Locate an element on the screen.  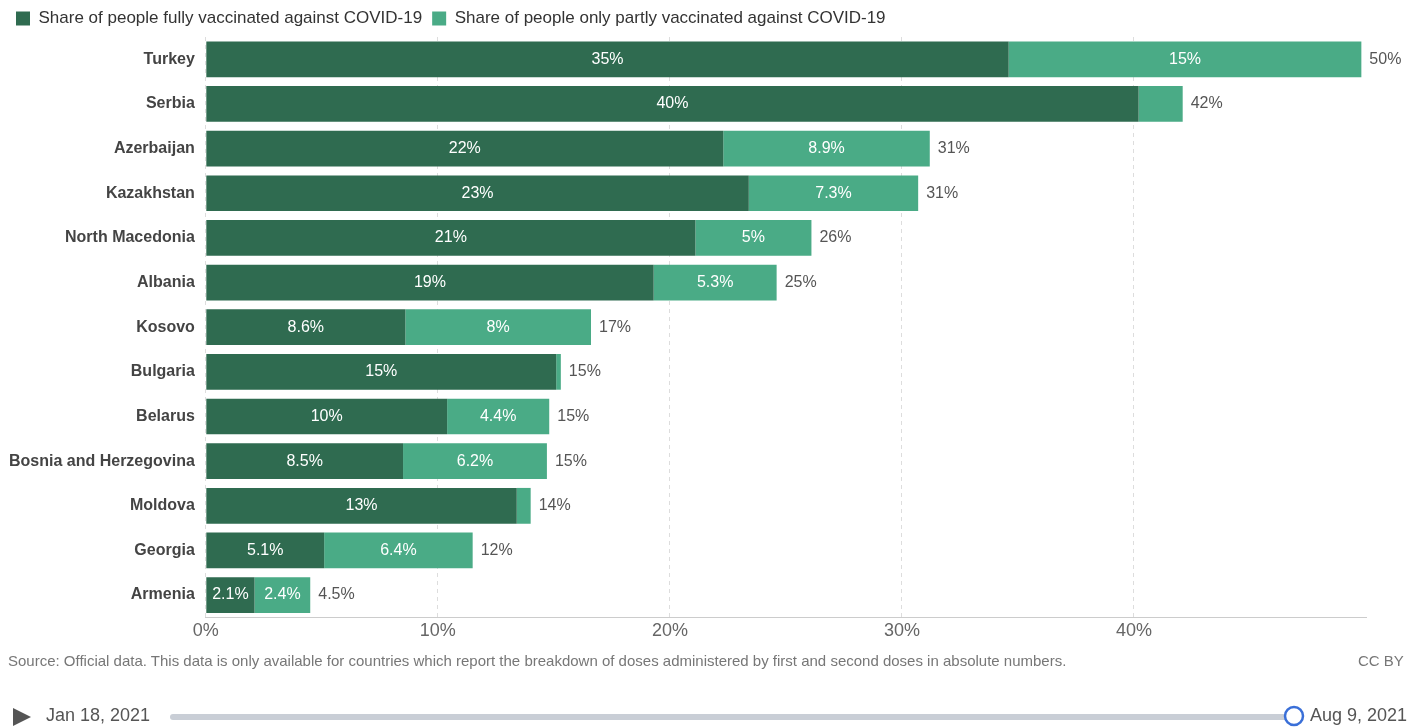
total-label: 4.5% is located at coordinates (336, 594).